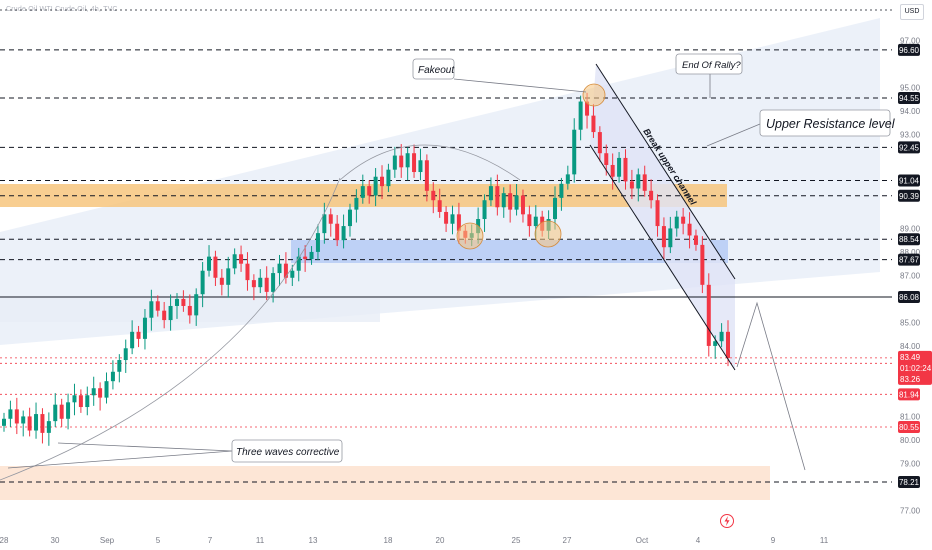  I want to click on time-tick-label: 4, so click(698, 540).